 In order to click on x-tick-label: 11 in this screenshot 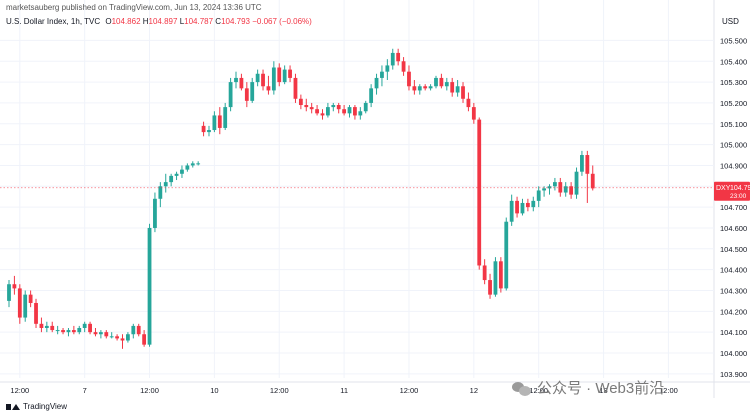, I will do `click(344, 390)`.